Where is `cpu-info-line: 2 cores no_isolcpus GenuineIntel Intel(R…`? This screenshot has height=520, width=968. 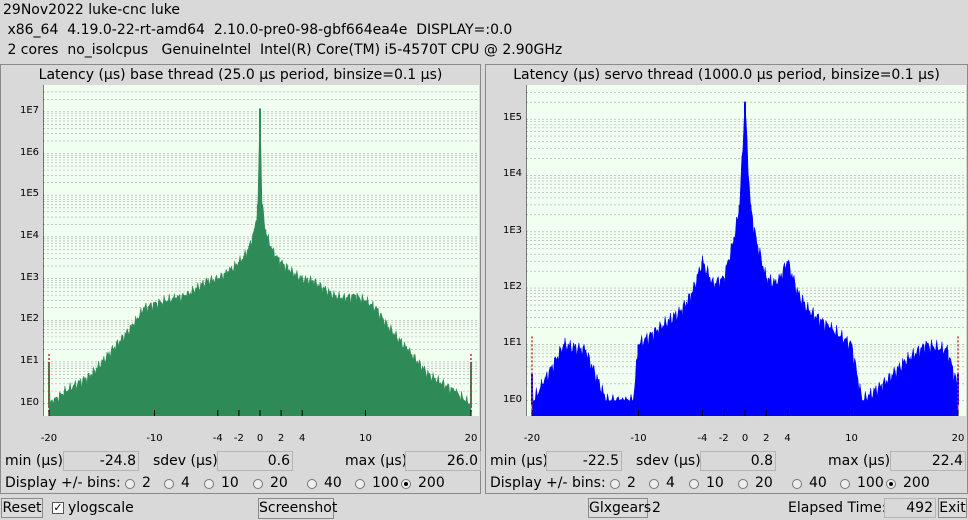 cpu-info-line: 2 cores no_isolcpus GenuineIntel Intel(R… is located at coordinates (283, 50).